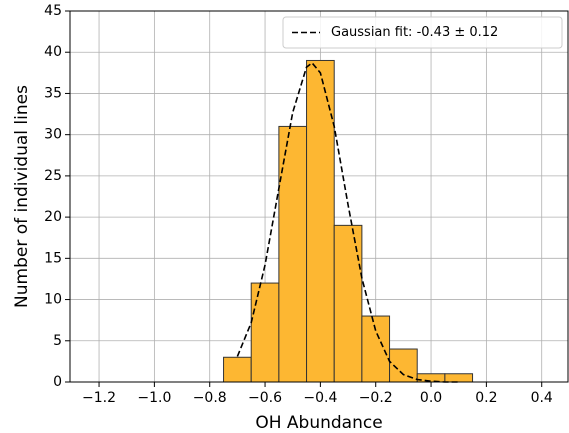  I want to click on legend-box, so click(422, 32).